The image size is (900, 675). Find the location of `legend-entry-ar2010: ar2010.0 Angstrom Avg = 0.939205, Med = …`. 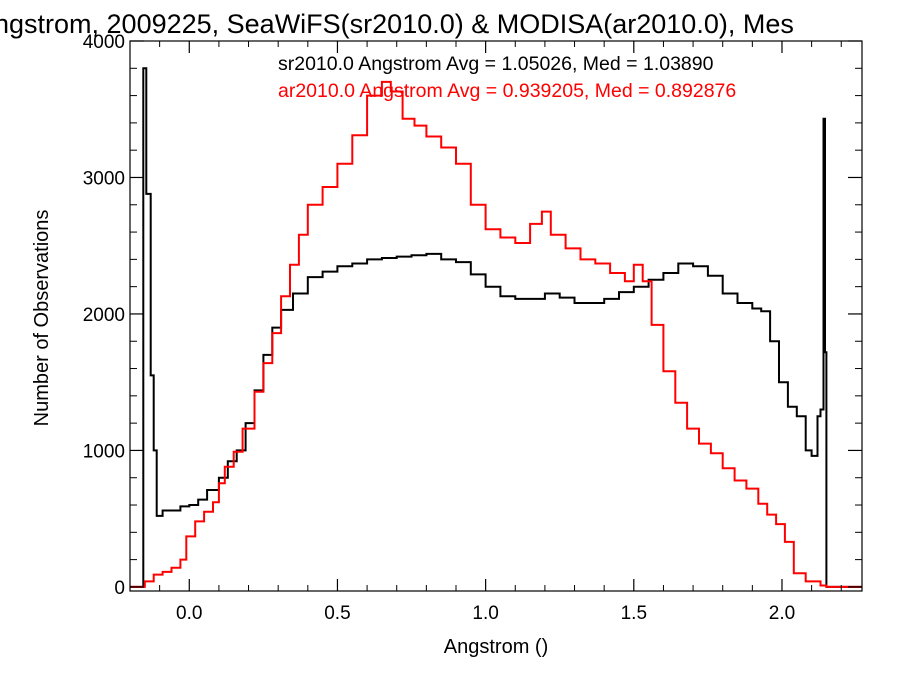

legend-entry-ar2010: ar2010.0 Angstrom Avg = 0.939205, Med = … is located at coordinates (507, 91).